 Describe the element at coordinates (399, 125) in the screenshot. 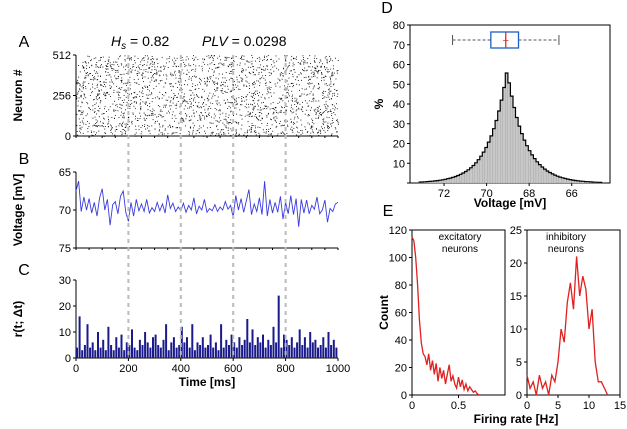

I see `y-tick-label: 30` at that location.